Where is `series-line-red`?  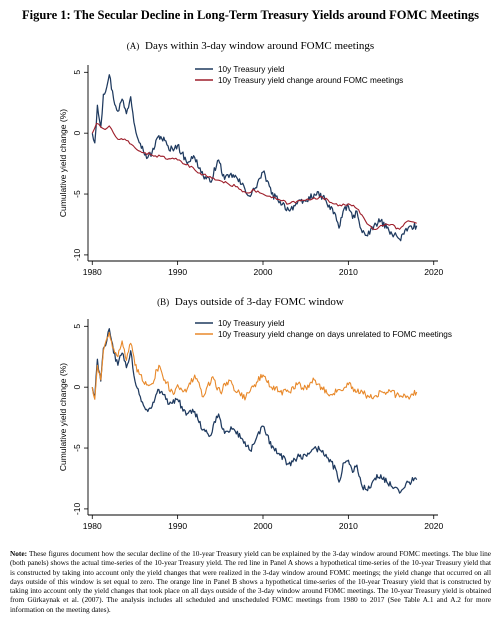
series-line-red is located at coordinates (254, 176).